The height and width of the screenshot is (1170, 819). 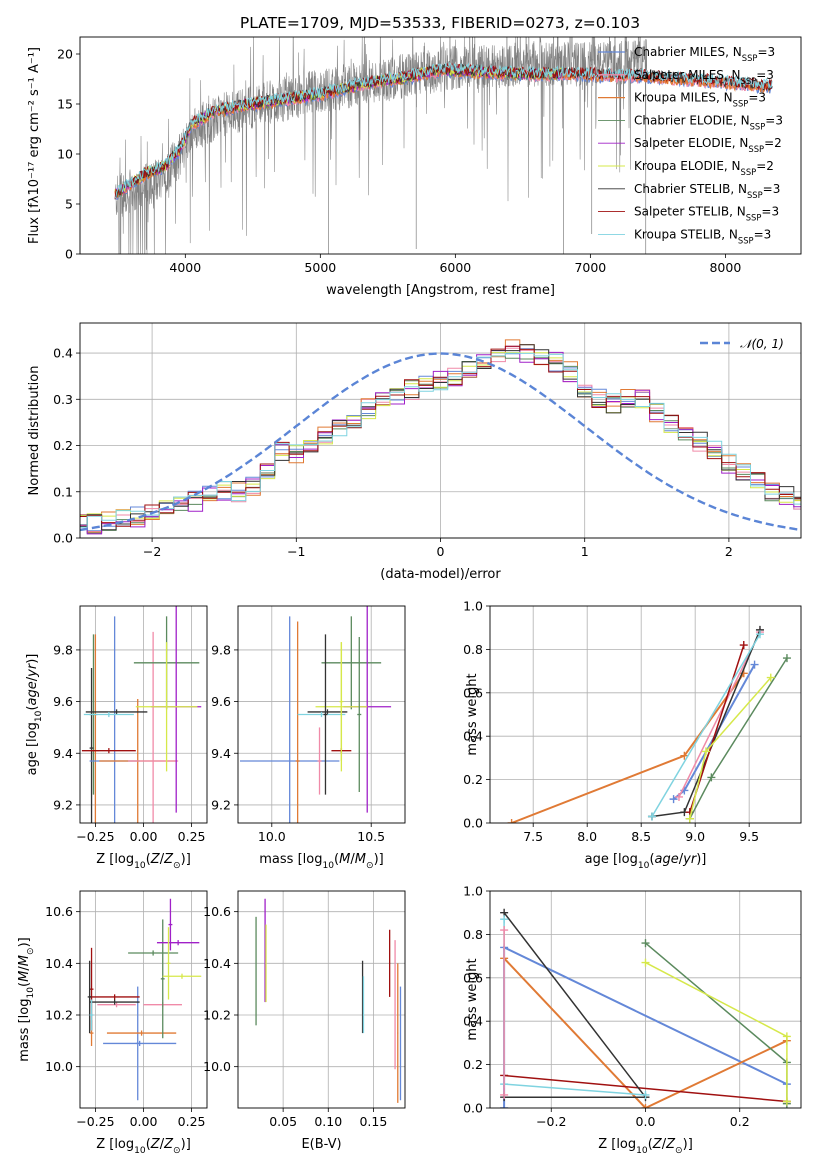 What do you see at coordinates (321, 861) in the screenshot?
I see `x-axis-label: mass [log10(M/M⊙)]` at bounding box center [321, 861].